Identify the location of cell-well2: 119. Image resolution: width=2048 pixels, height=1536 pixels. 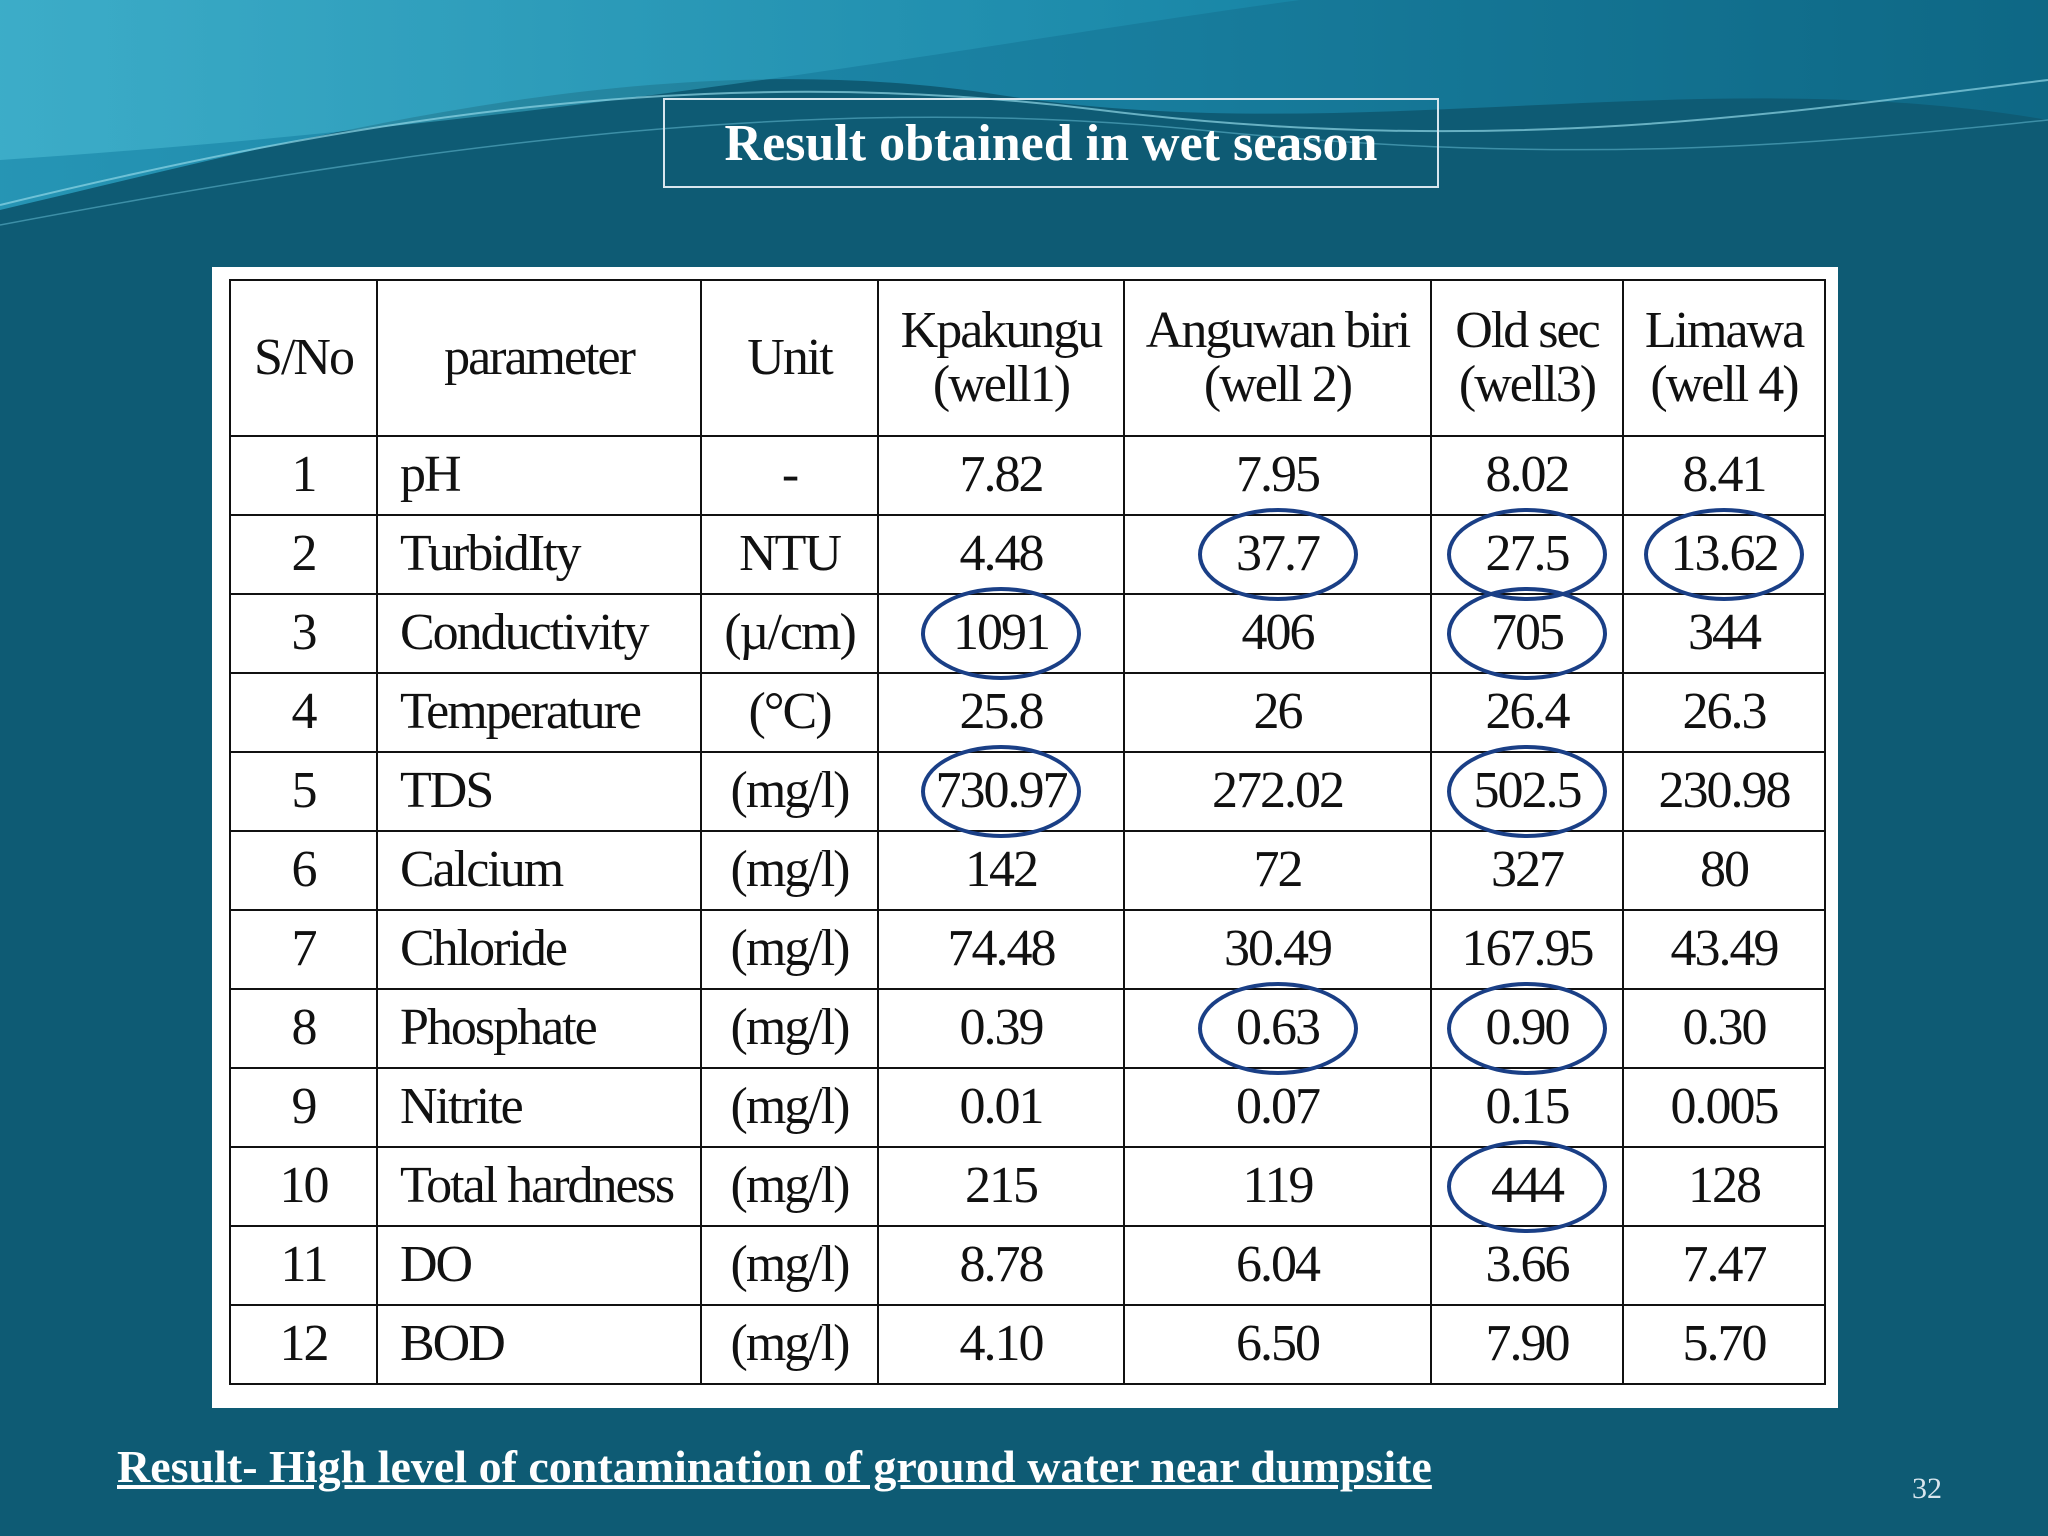
(1277, 1186).